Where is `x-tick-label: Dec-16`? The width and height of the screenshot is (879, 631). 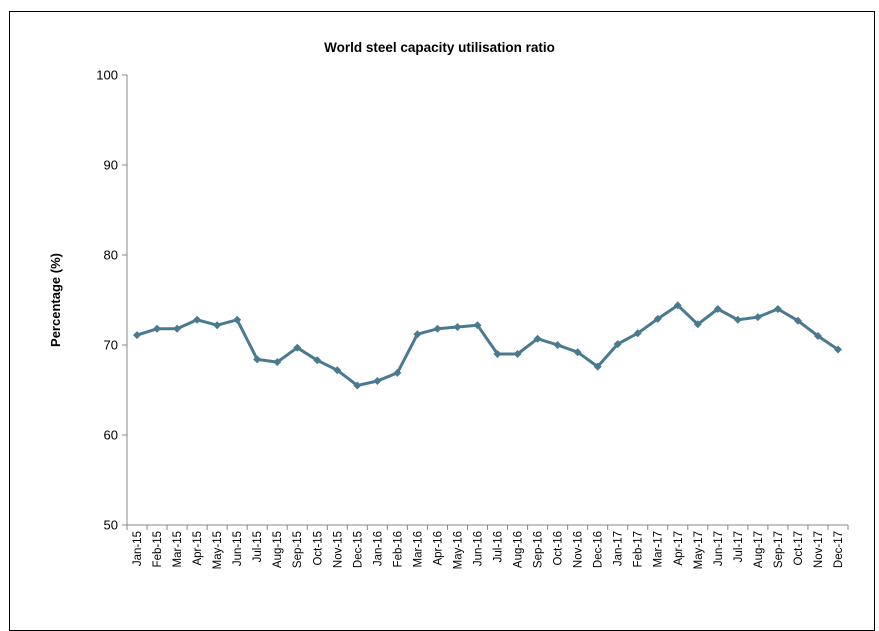 x-tick-label: Dec-16 is located at coordinates (599, 549).